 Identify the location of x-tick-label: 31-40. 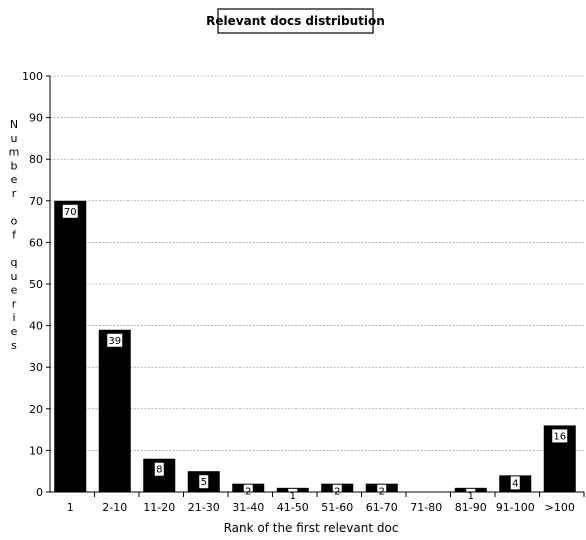
(248, 507).